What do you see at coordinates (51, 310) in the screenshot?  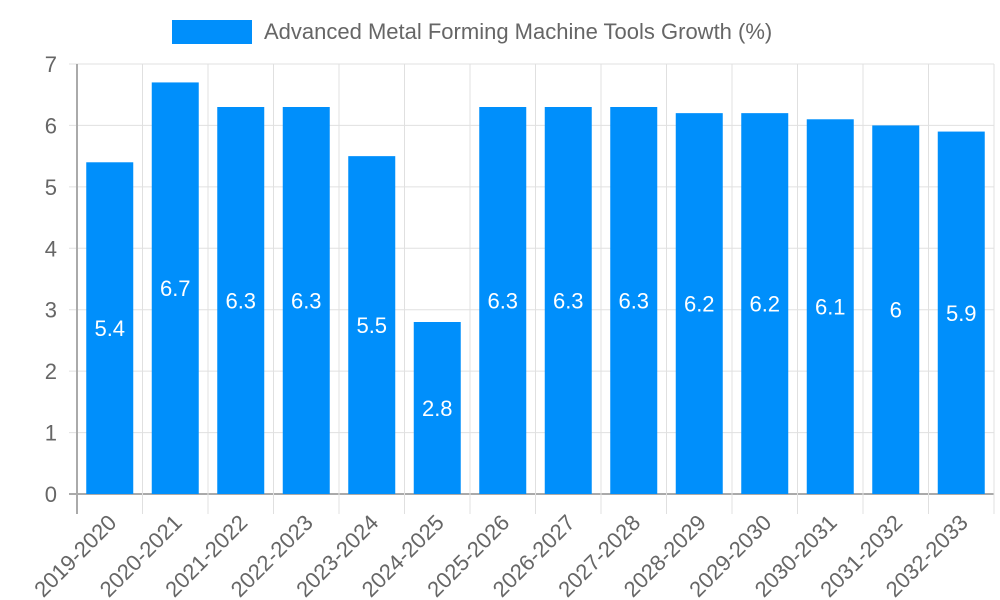 I see `y-tick-label: 3` at bounding box center [51, 310].